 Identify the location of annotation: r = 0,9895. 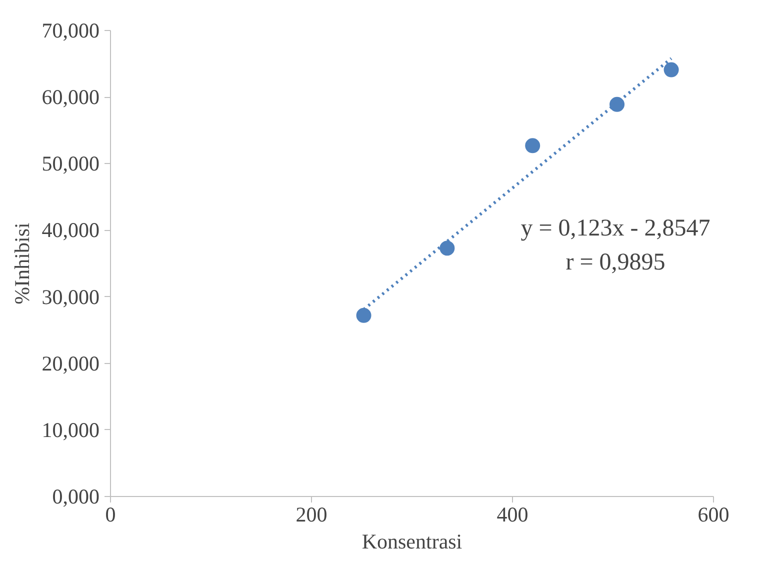
(616, 263).